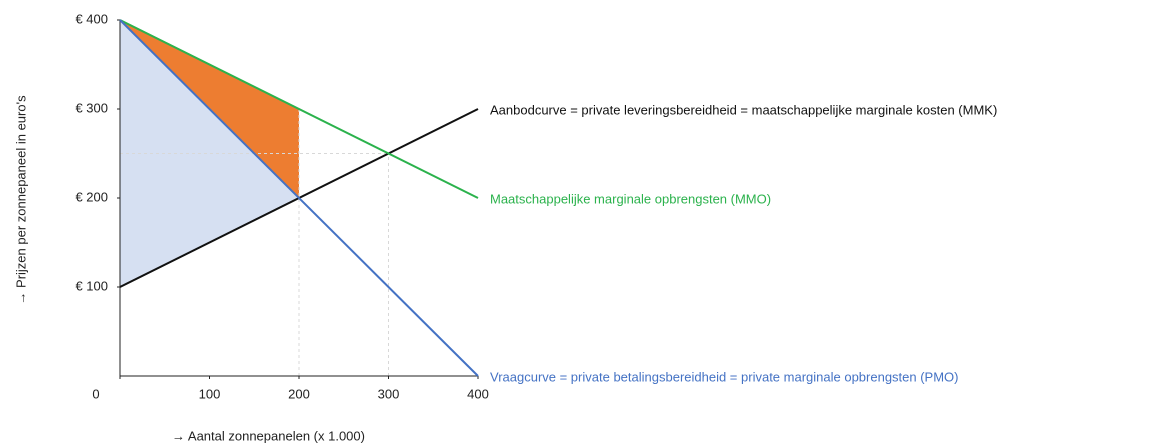  What do you see at coordinates (91, 107) in the screenshot?
I see `y-tick-label: € 300` at bounding box center [91, 107].